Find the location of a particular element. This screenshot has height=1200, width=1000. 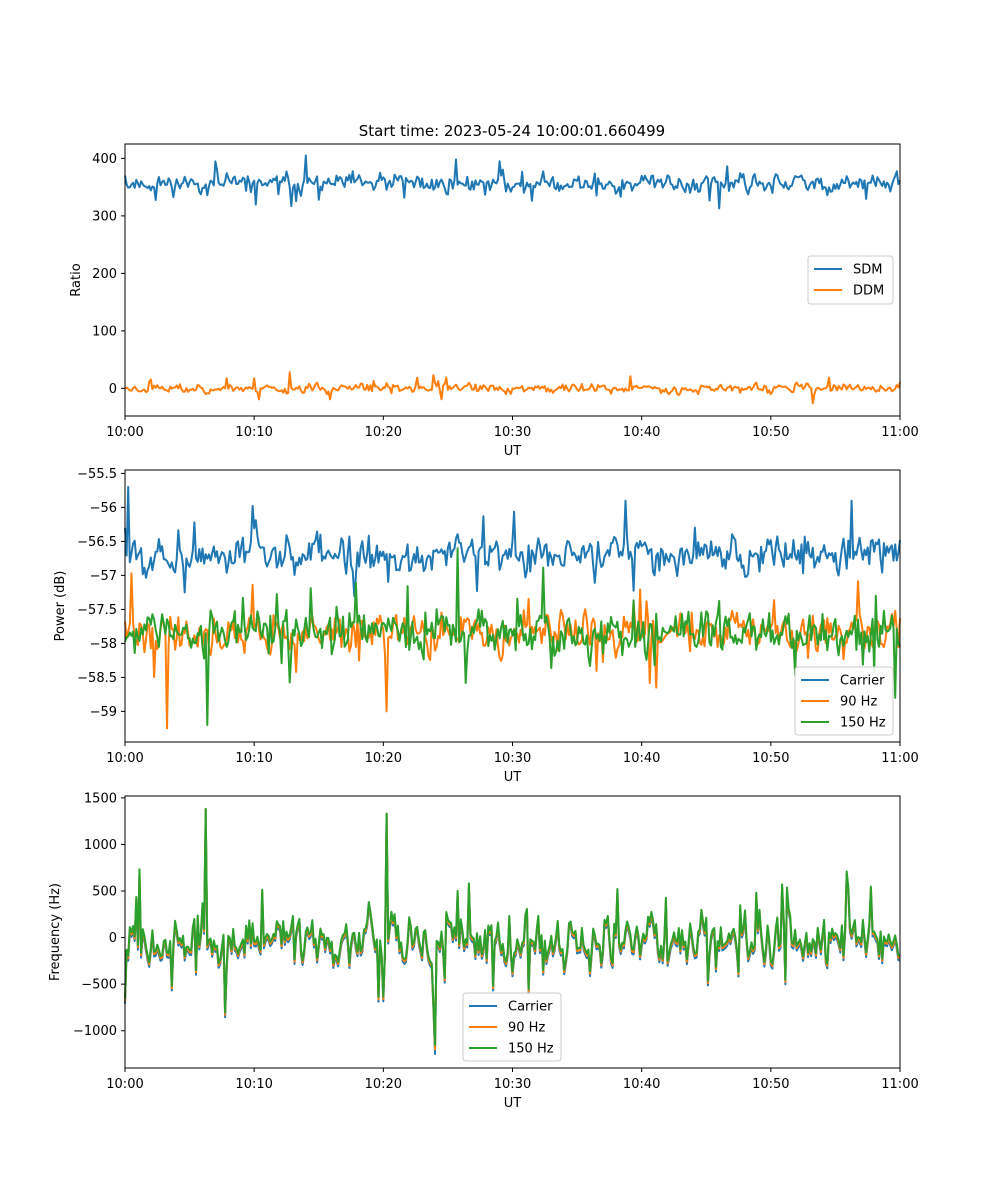

legend-entry: SDM is located at coordinates (867, 270).